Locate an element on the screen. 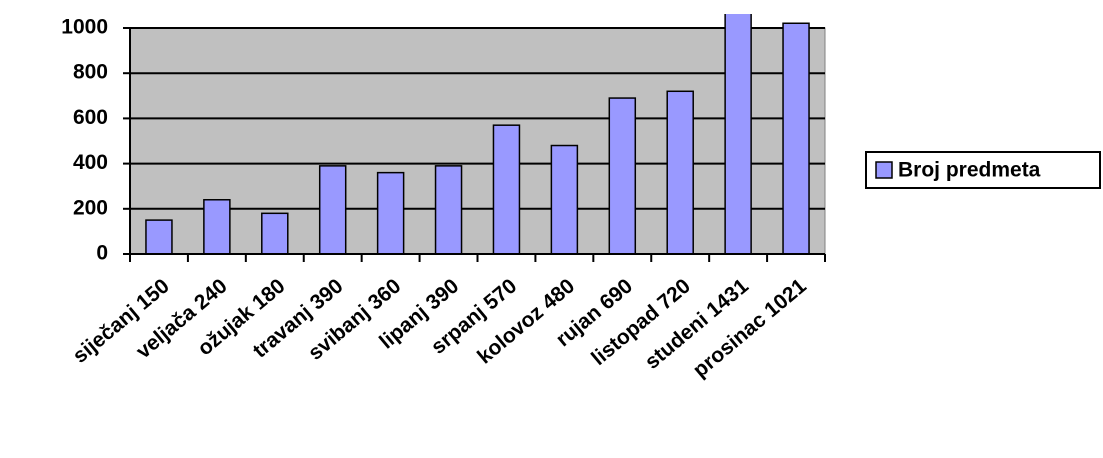 This screenshot has height=458, width=1103. y-tick-label: 600 is located at coordinates (90, 117).